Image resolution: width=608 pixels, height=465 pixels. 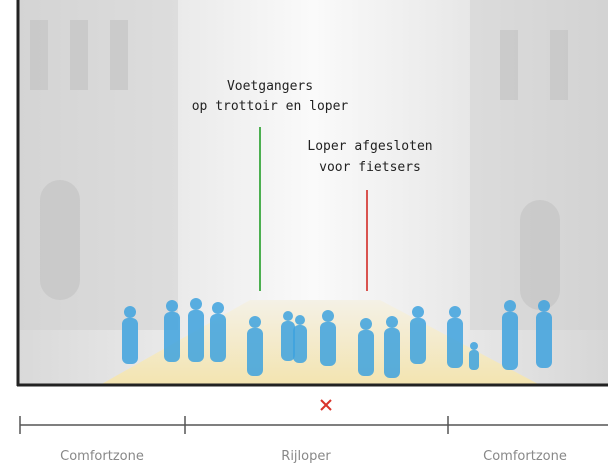 I want to click on annotation: Loper afgesloten, so click(x=369, y=146).